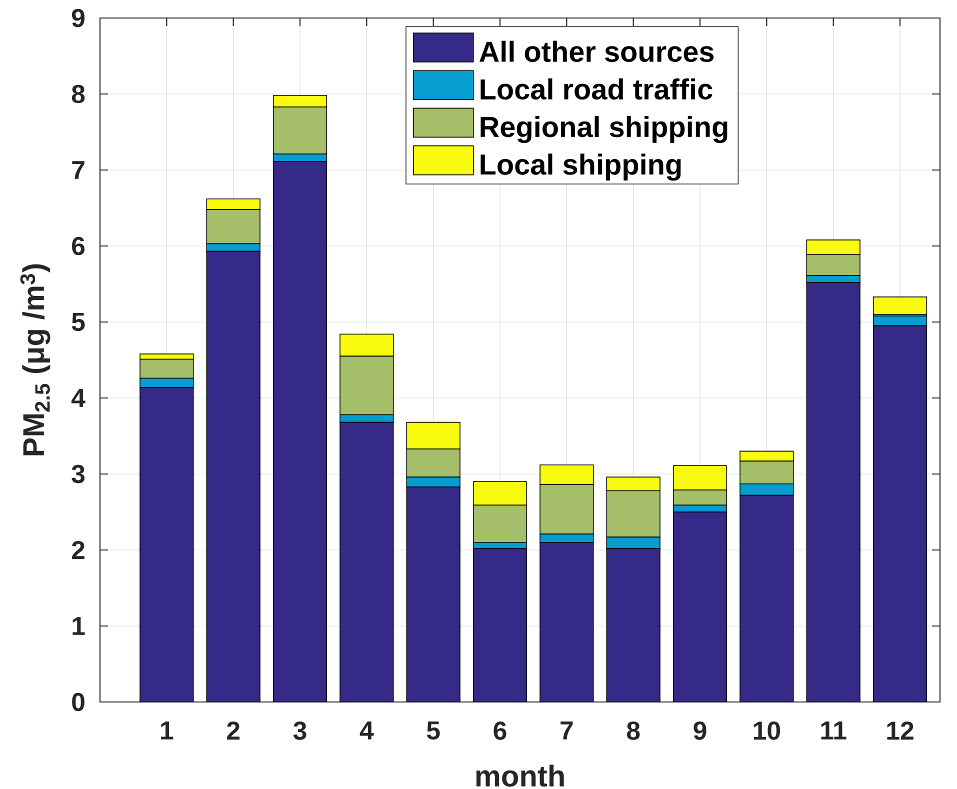 The height and width of the screenshot is (789, 957). I want to click on x-tick-label: 7, so click(566, 731).